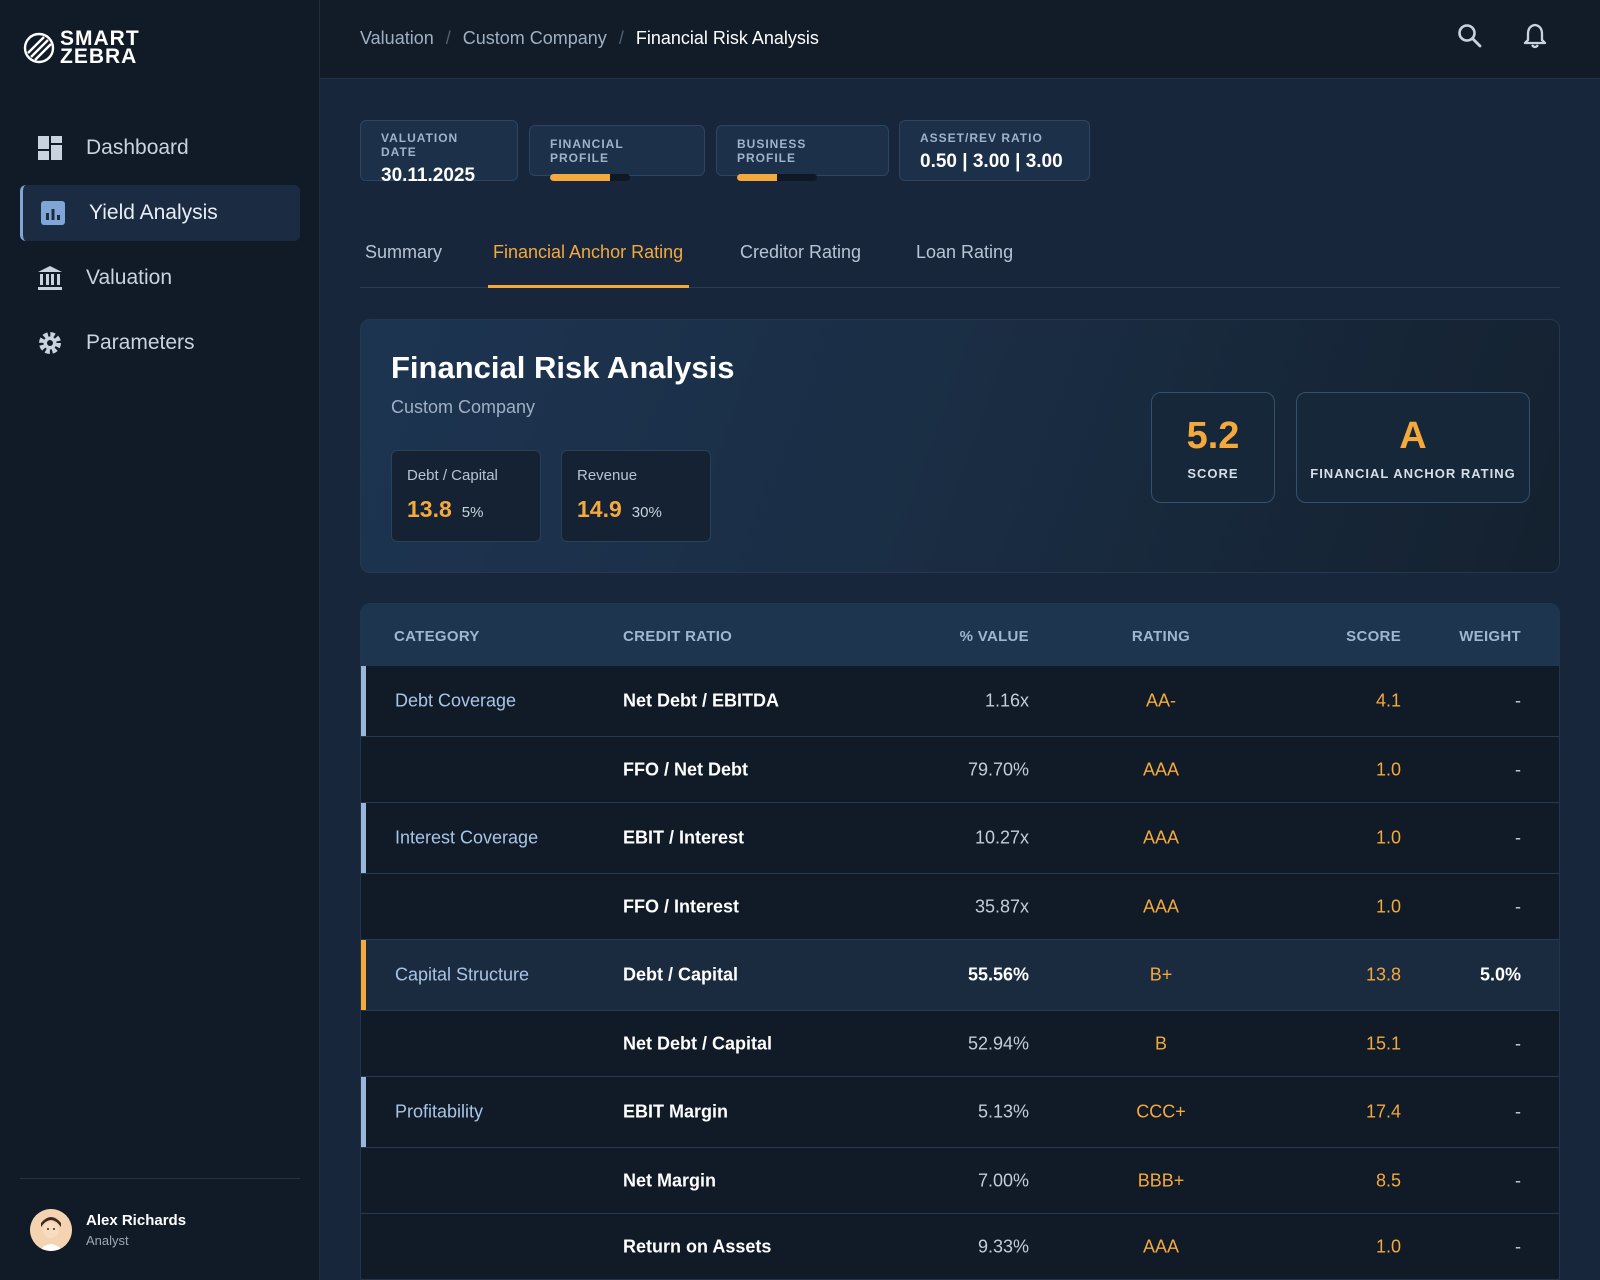  I want to click on sidebar-item-label: Parameters, so click(140, 342).